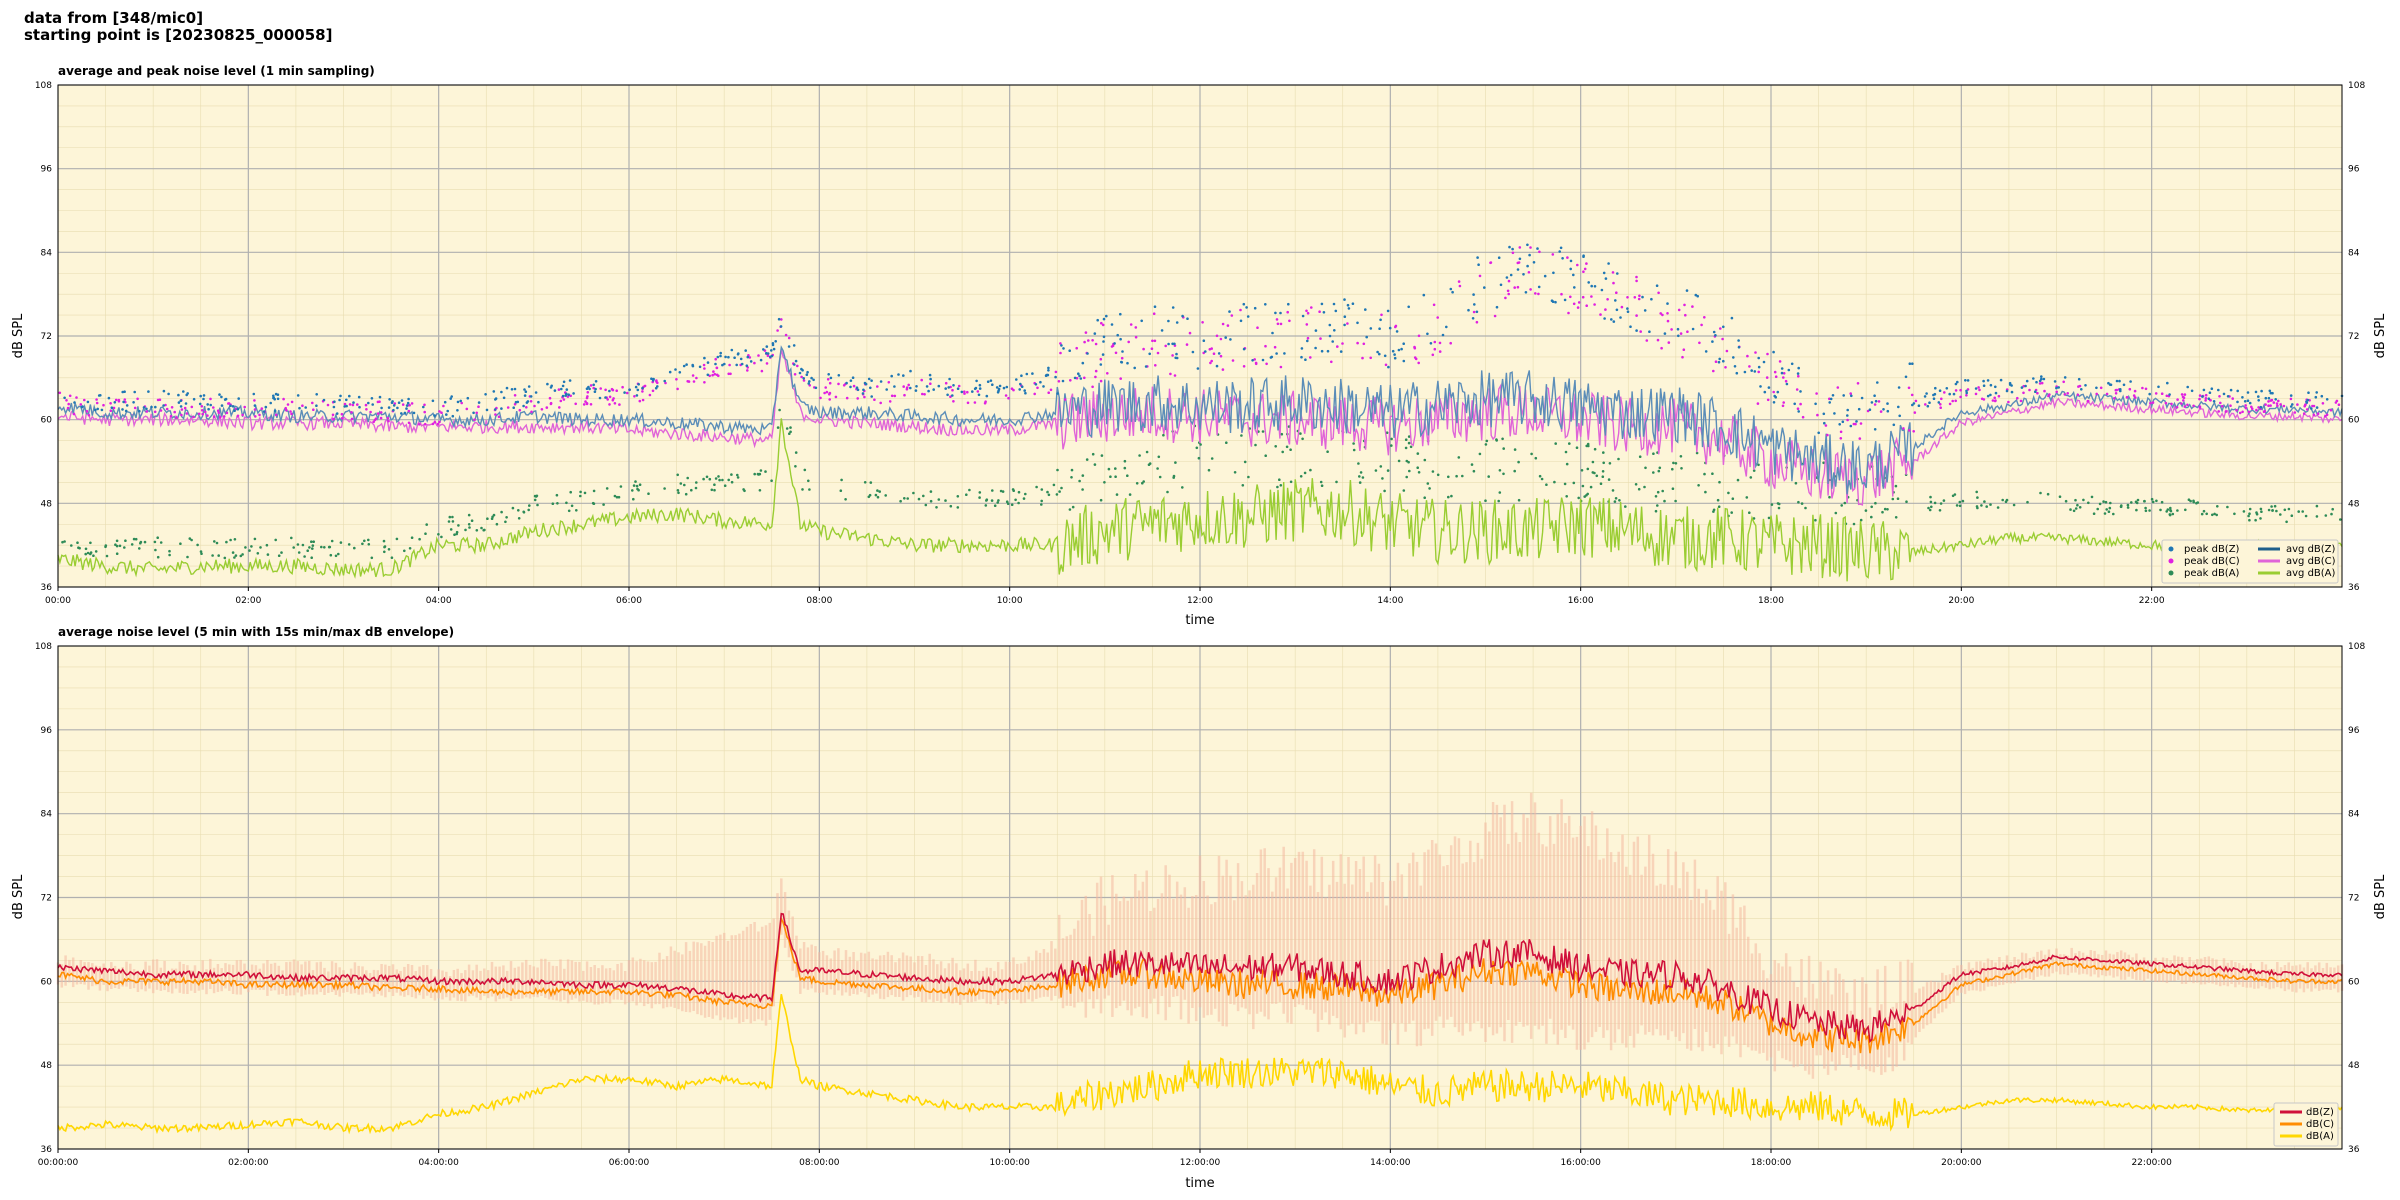 Image resolution: width=2400 pixels, height=1200 pixels. What do you see at coordinates (1200, 1064) in the screenshot?
I see `dba-line` at bounding box center [1200, 1064].